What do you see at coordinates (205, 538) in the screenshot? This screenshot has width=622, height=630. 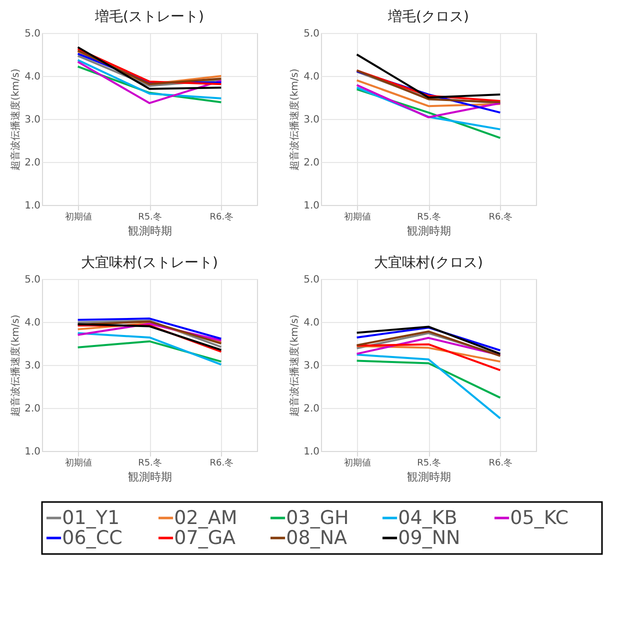 I see `legend-label: 07_GA` at bounding box center [205, 538].